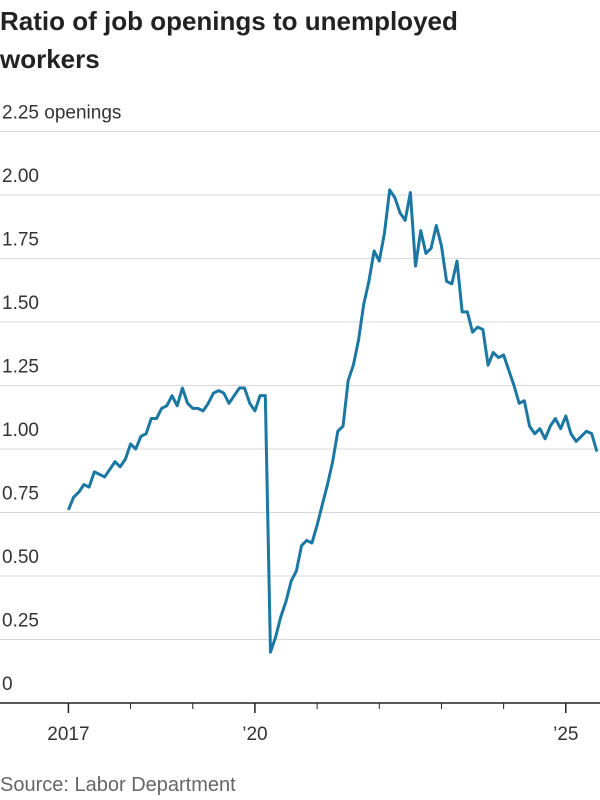  I want to click on x-tick-label: ’25, so click(565, 734).